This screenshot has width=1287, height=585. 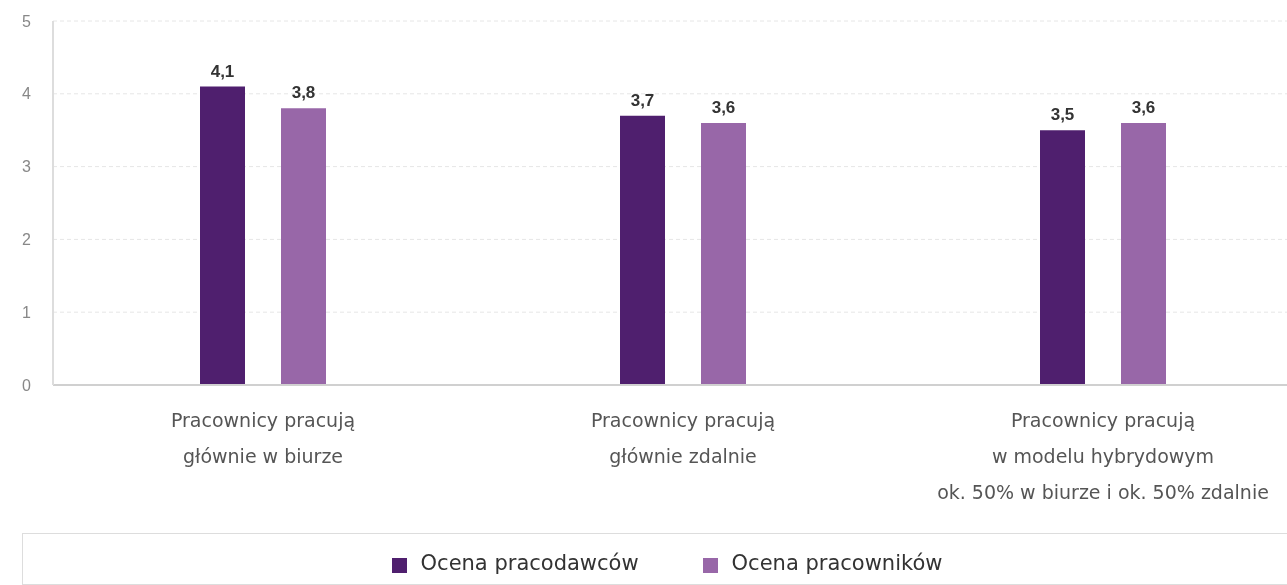 I want to click on legend-label: Ocena pracowników, so click(x=837, y=563).